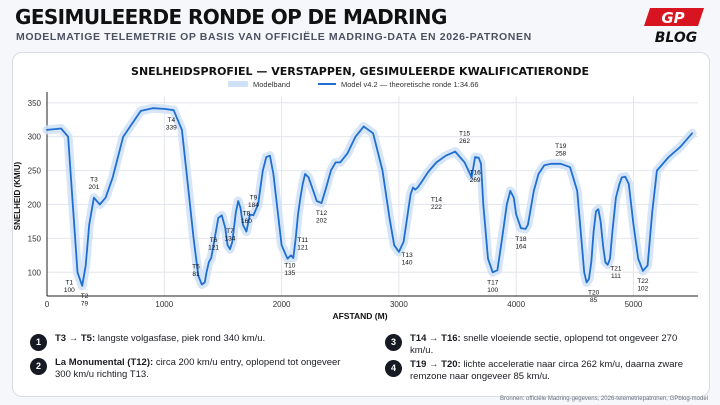 The height and width of the screenshot is (405, 720). Describe the element at coordinates (616, 269) in the screenshot. I see `corner-name: T21` at that location.